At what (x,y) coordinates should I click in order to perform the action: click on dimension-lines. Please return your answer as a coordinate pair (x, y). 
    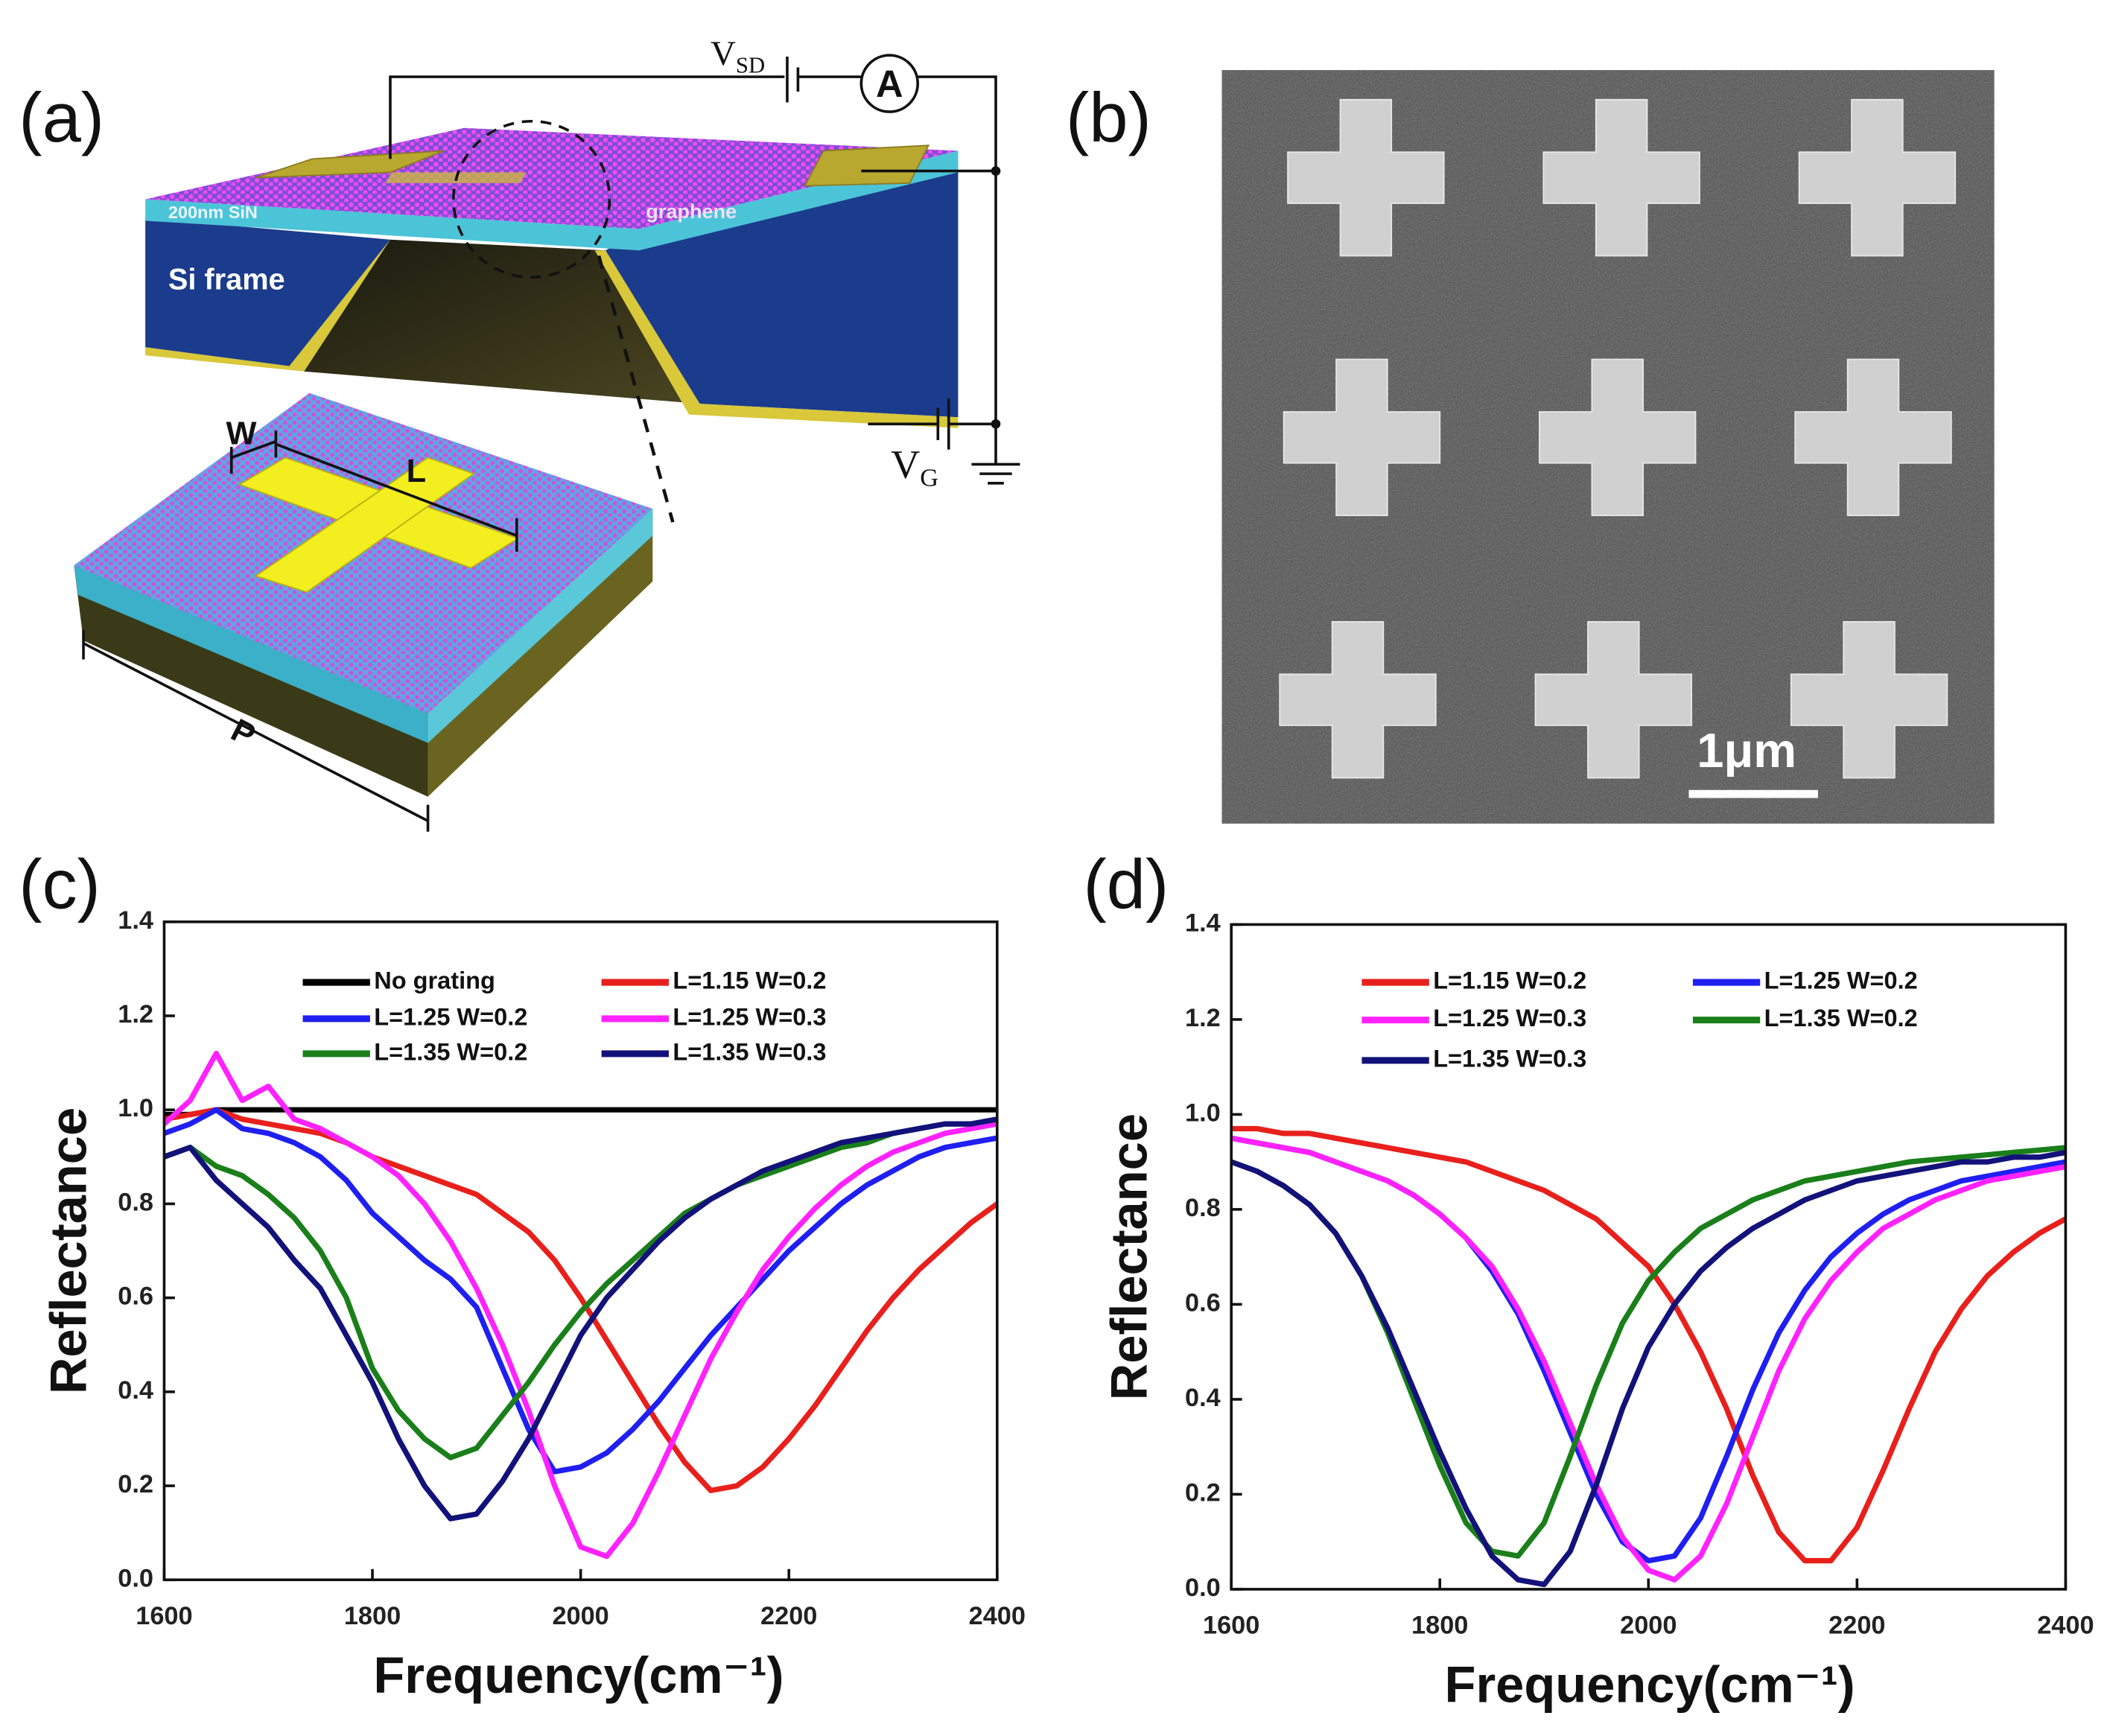
    Looking at the image, I should click on (300, 631).